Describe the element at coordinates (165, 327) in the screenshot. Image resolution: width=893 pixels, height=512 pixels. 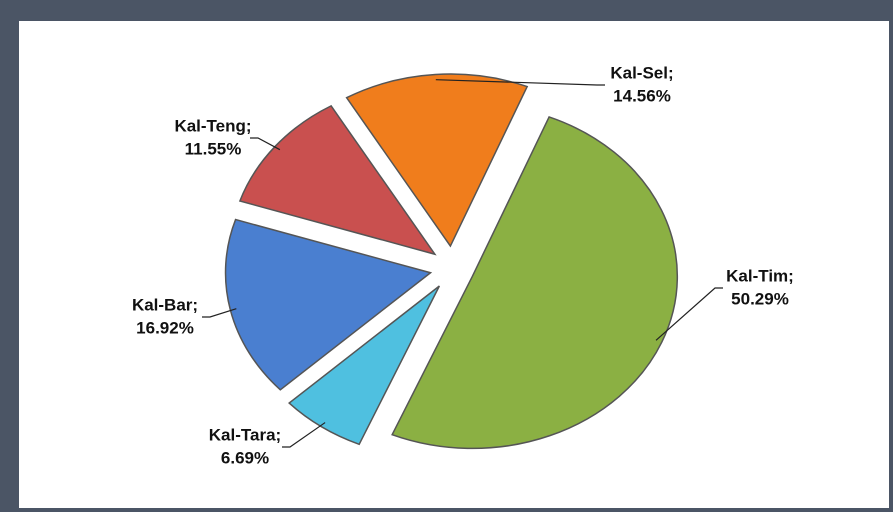
I see `slice-value: 16.92%` at that location.